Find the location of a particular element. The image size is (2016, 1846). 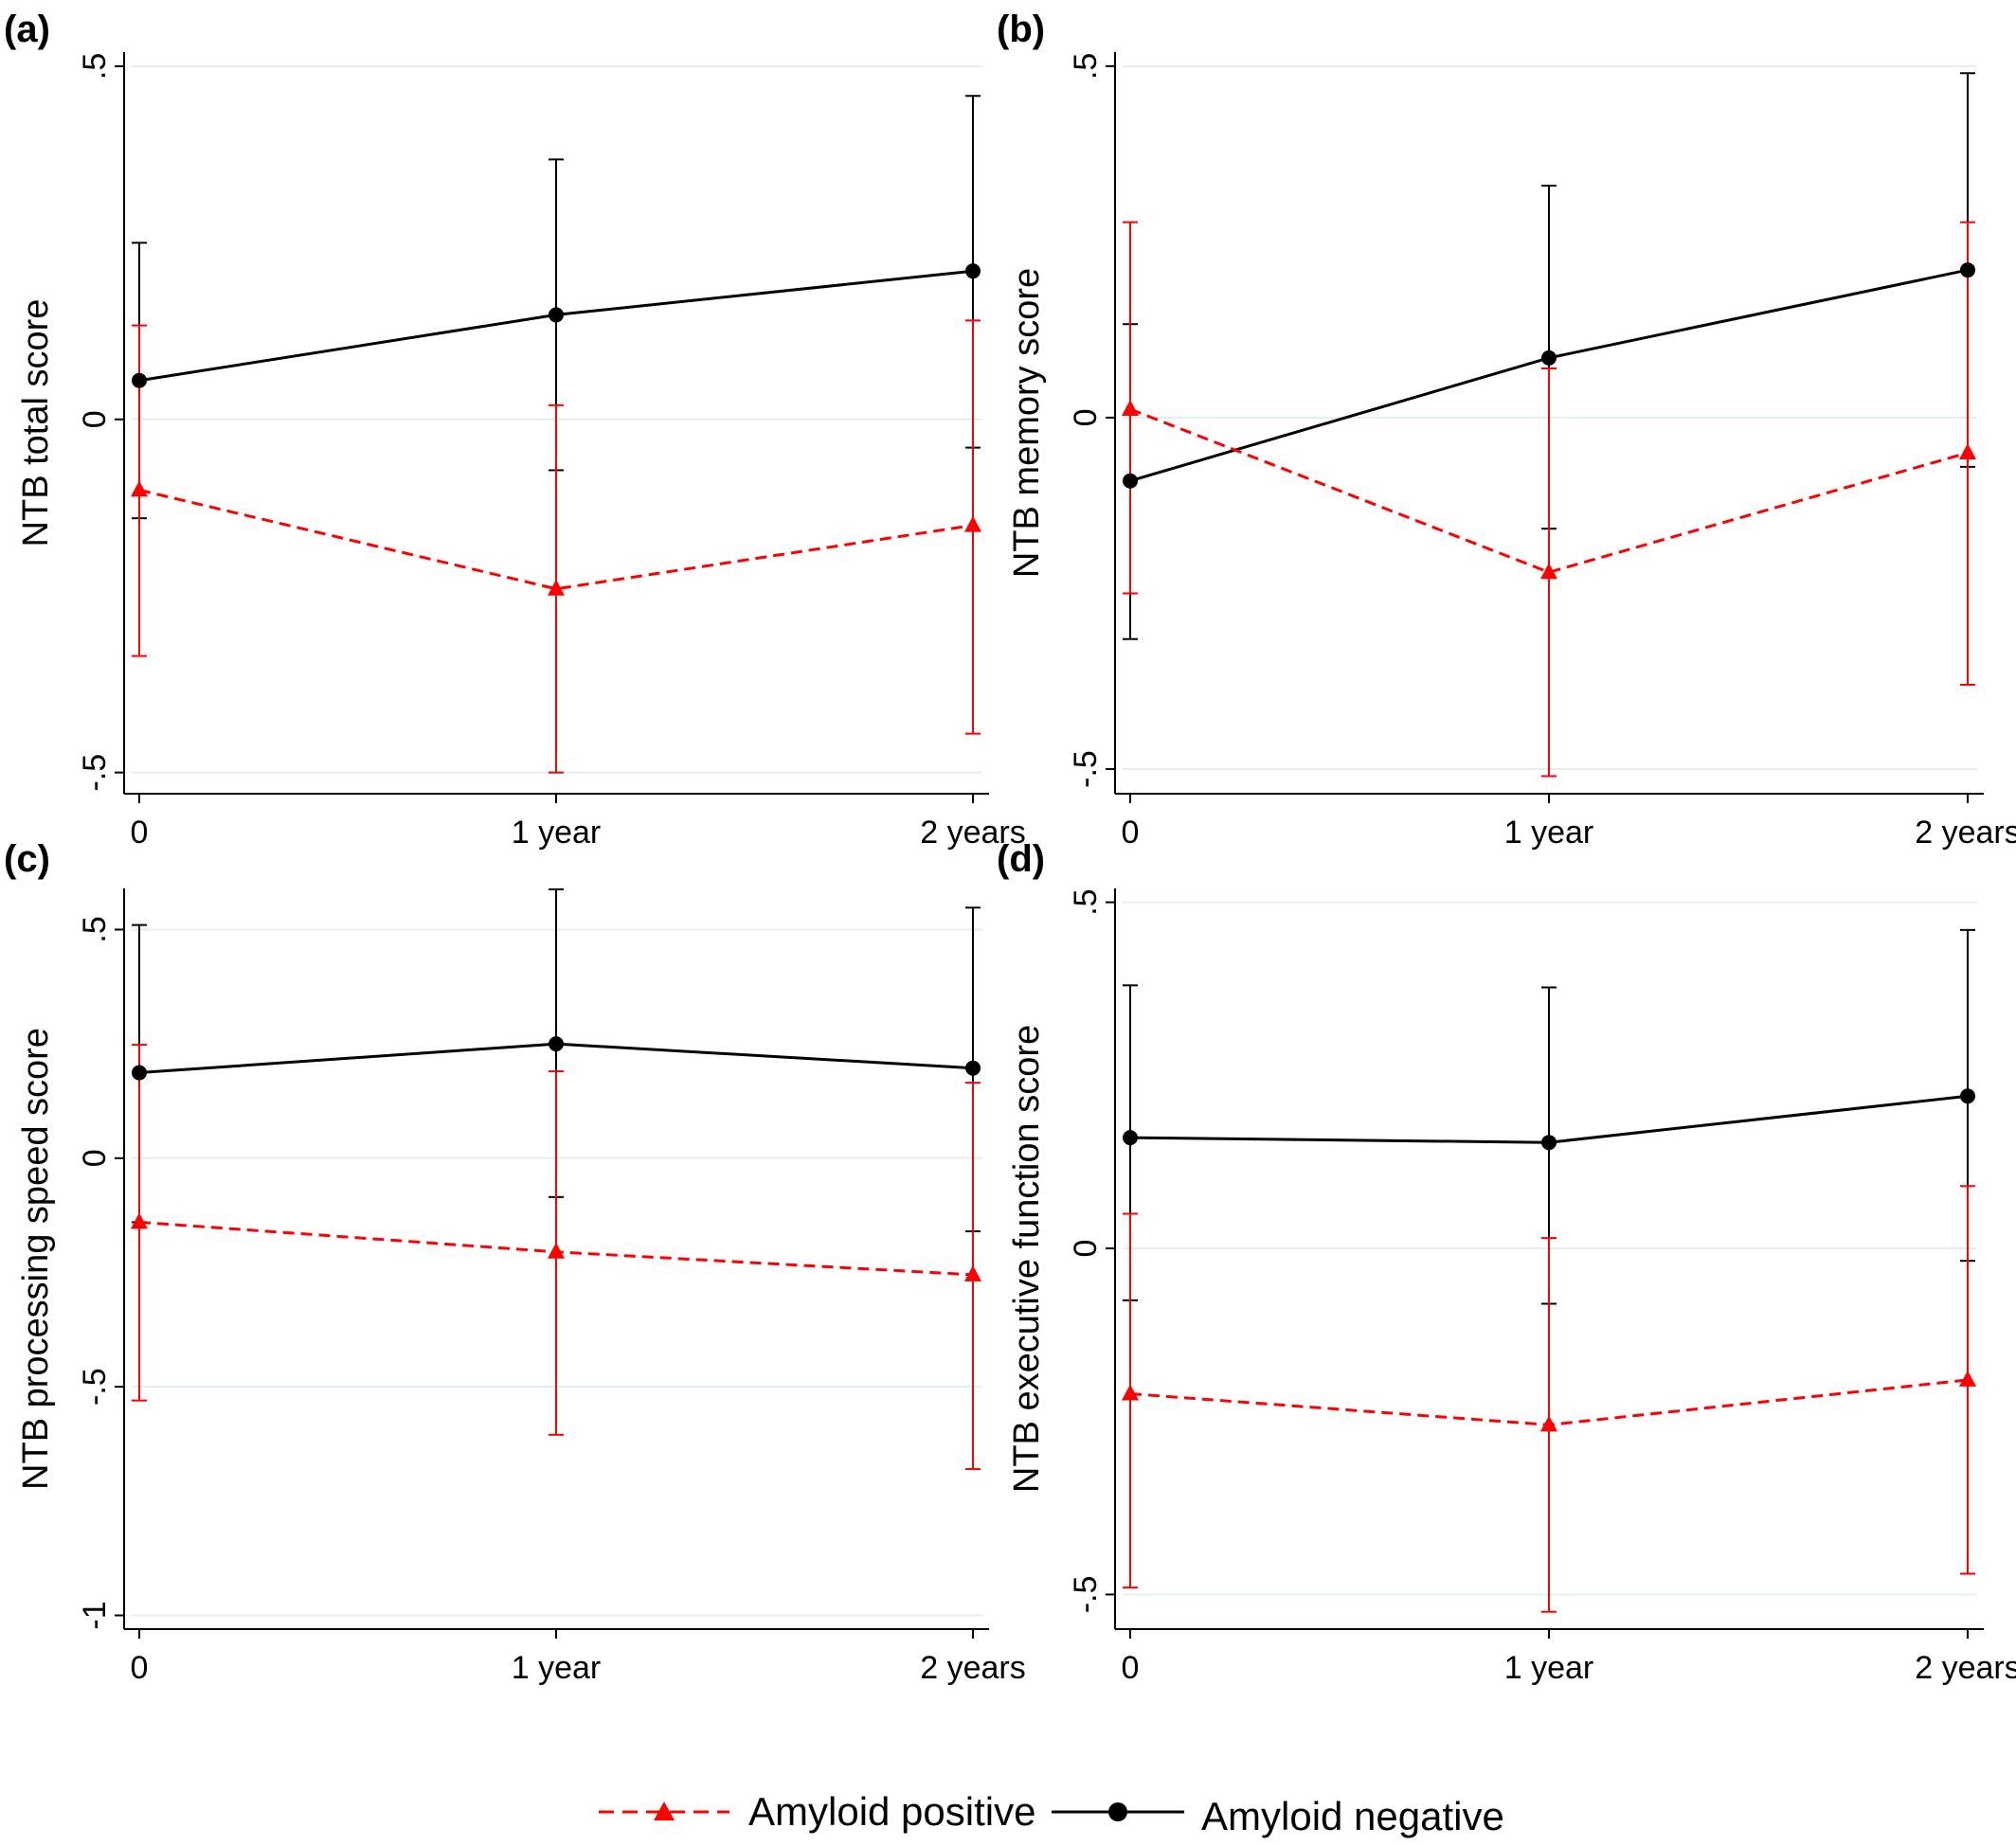

panel-label: (c) is located at coordinates (27, 859).